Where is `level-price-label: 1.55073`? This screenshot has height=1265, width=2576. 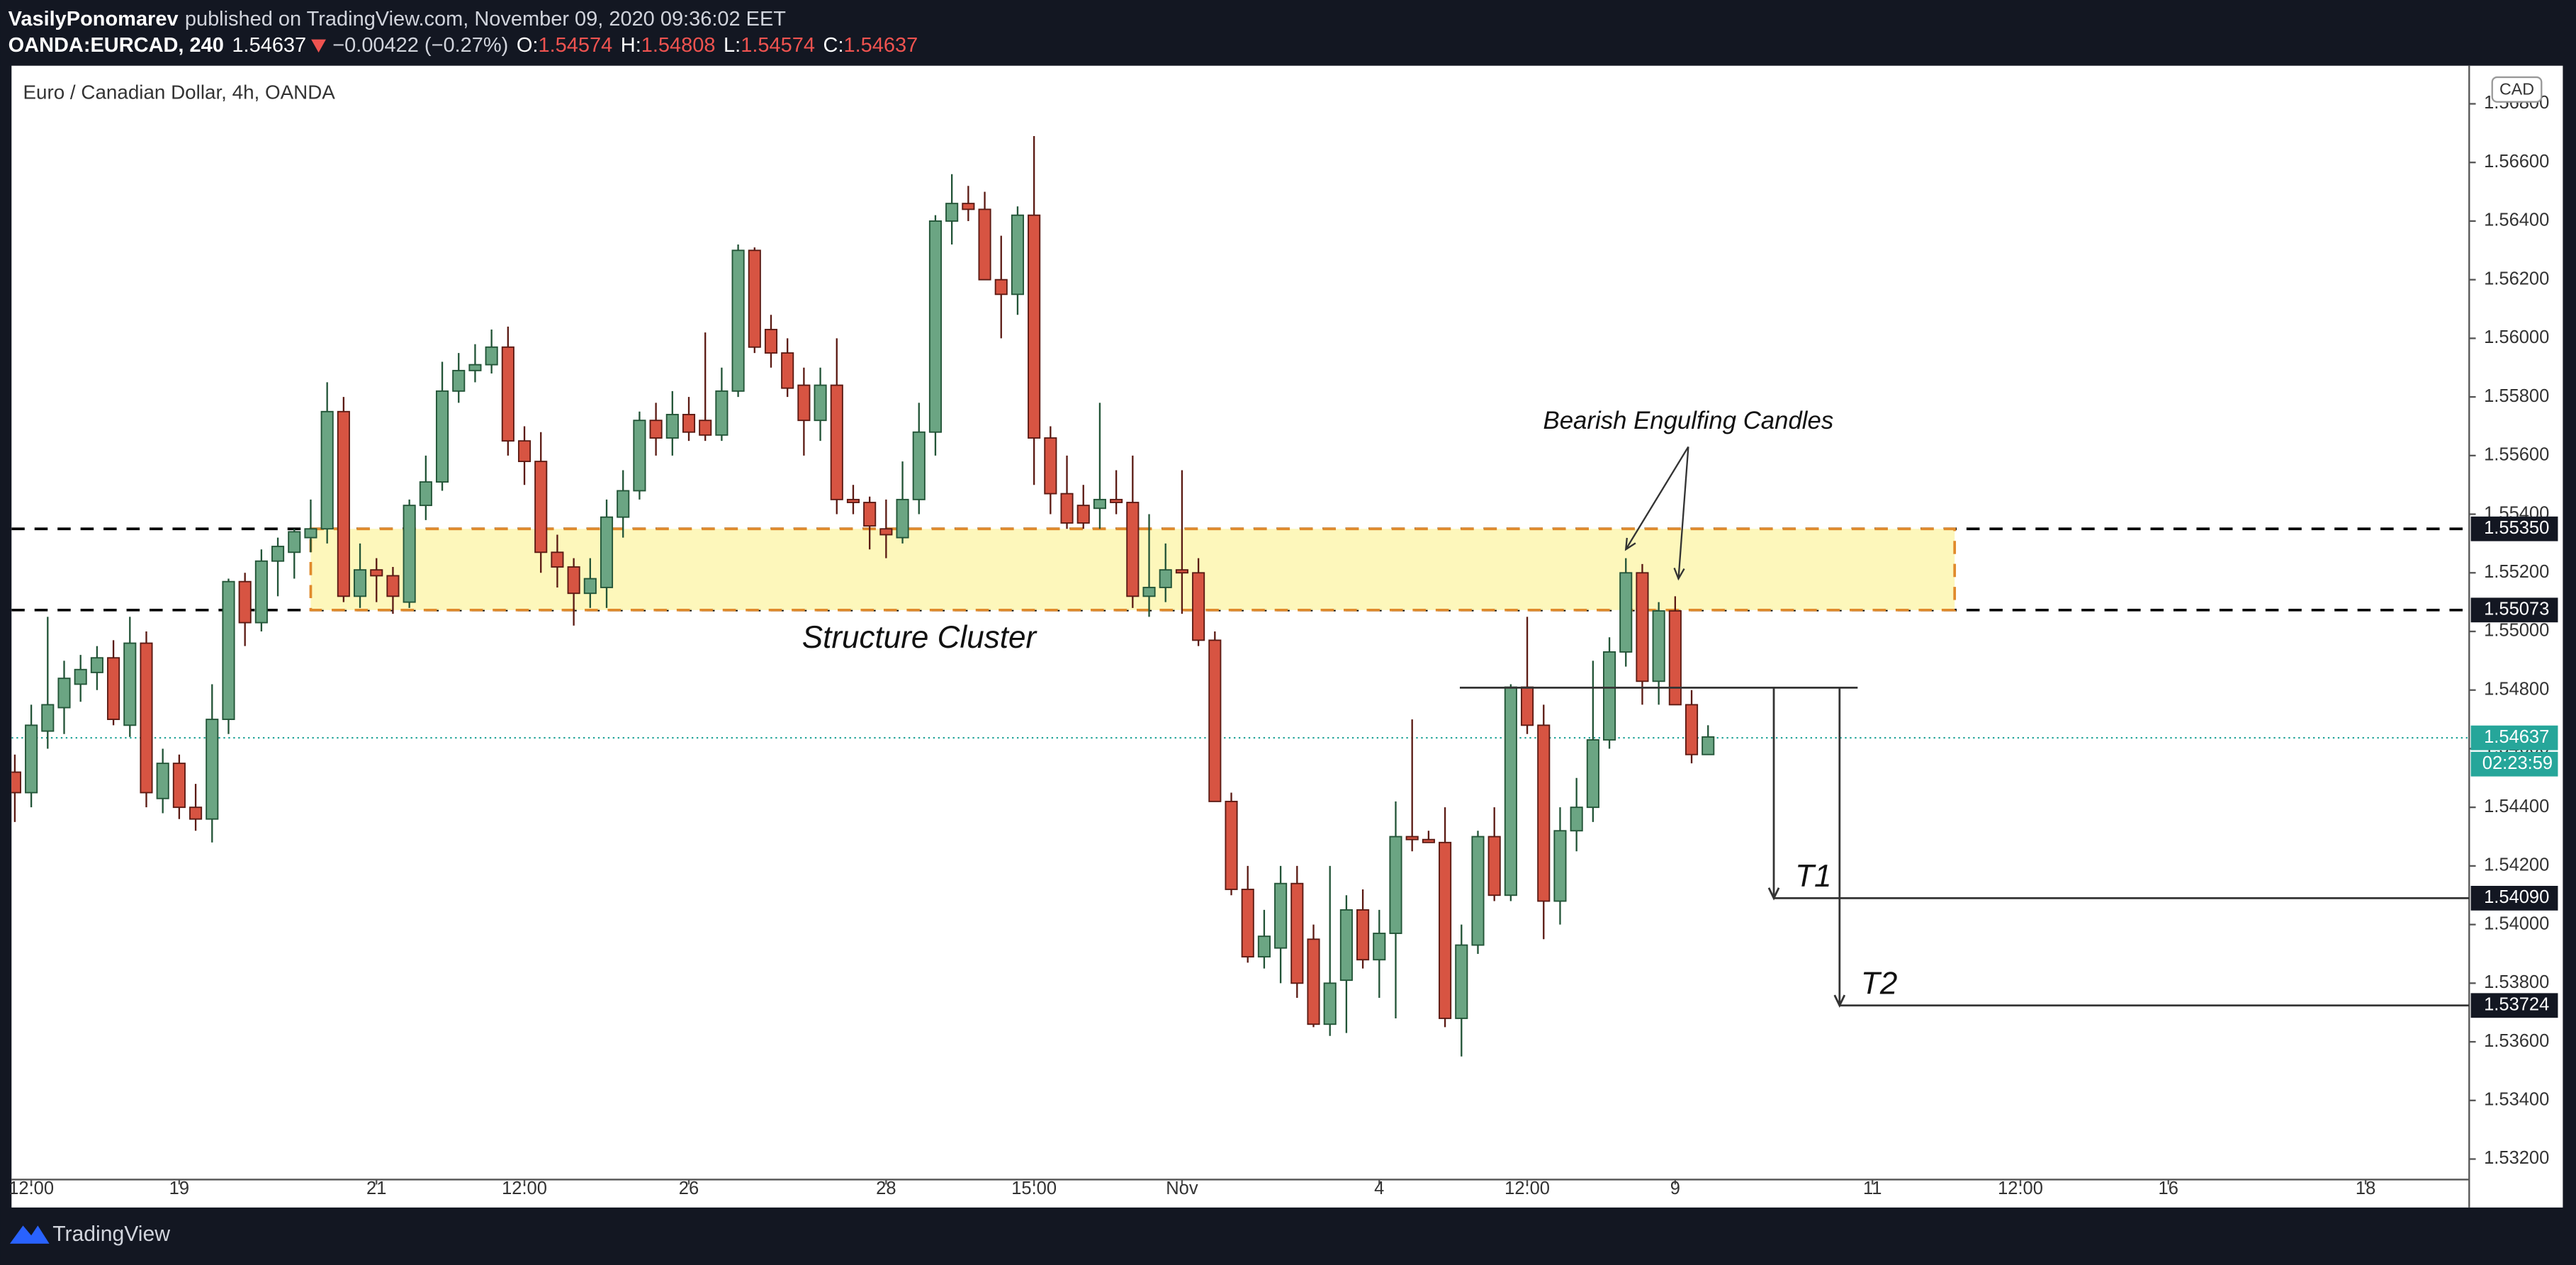 level-price-label: 1.55073 is located at coordinates (2516, 610).